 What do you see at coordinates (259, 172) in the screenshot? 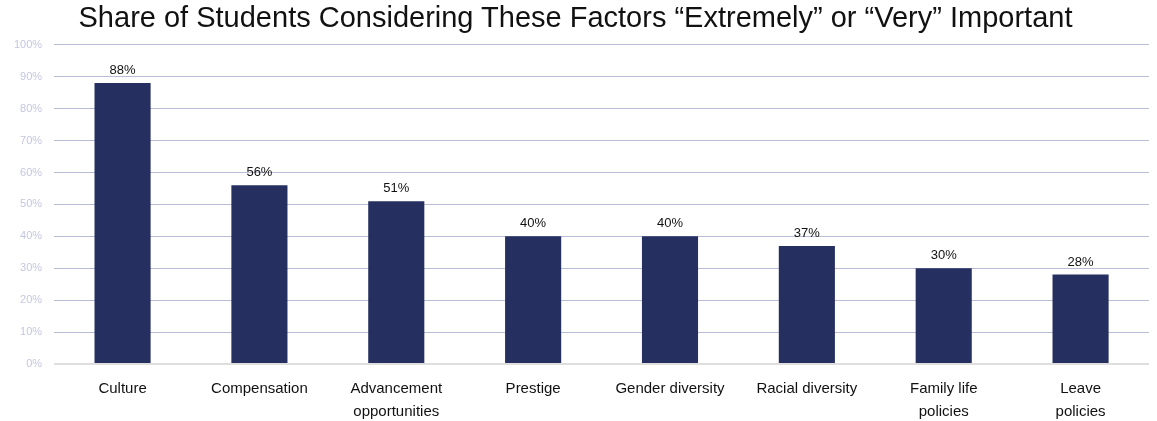
I see `data-label: 56%` at bounding box center [259, 172].